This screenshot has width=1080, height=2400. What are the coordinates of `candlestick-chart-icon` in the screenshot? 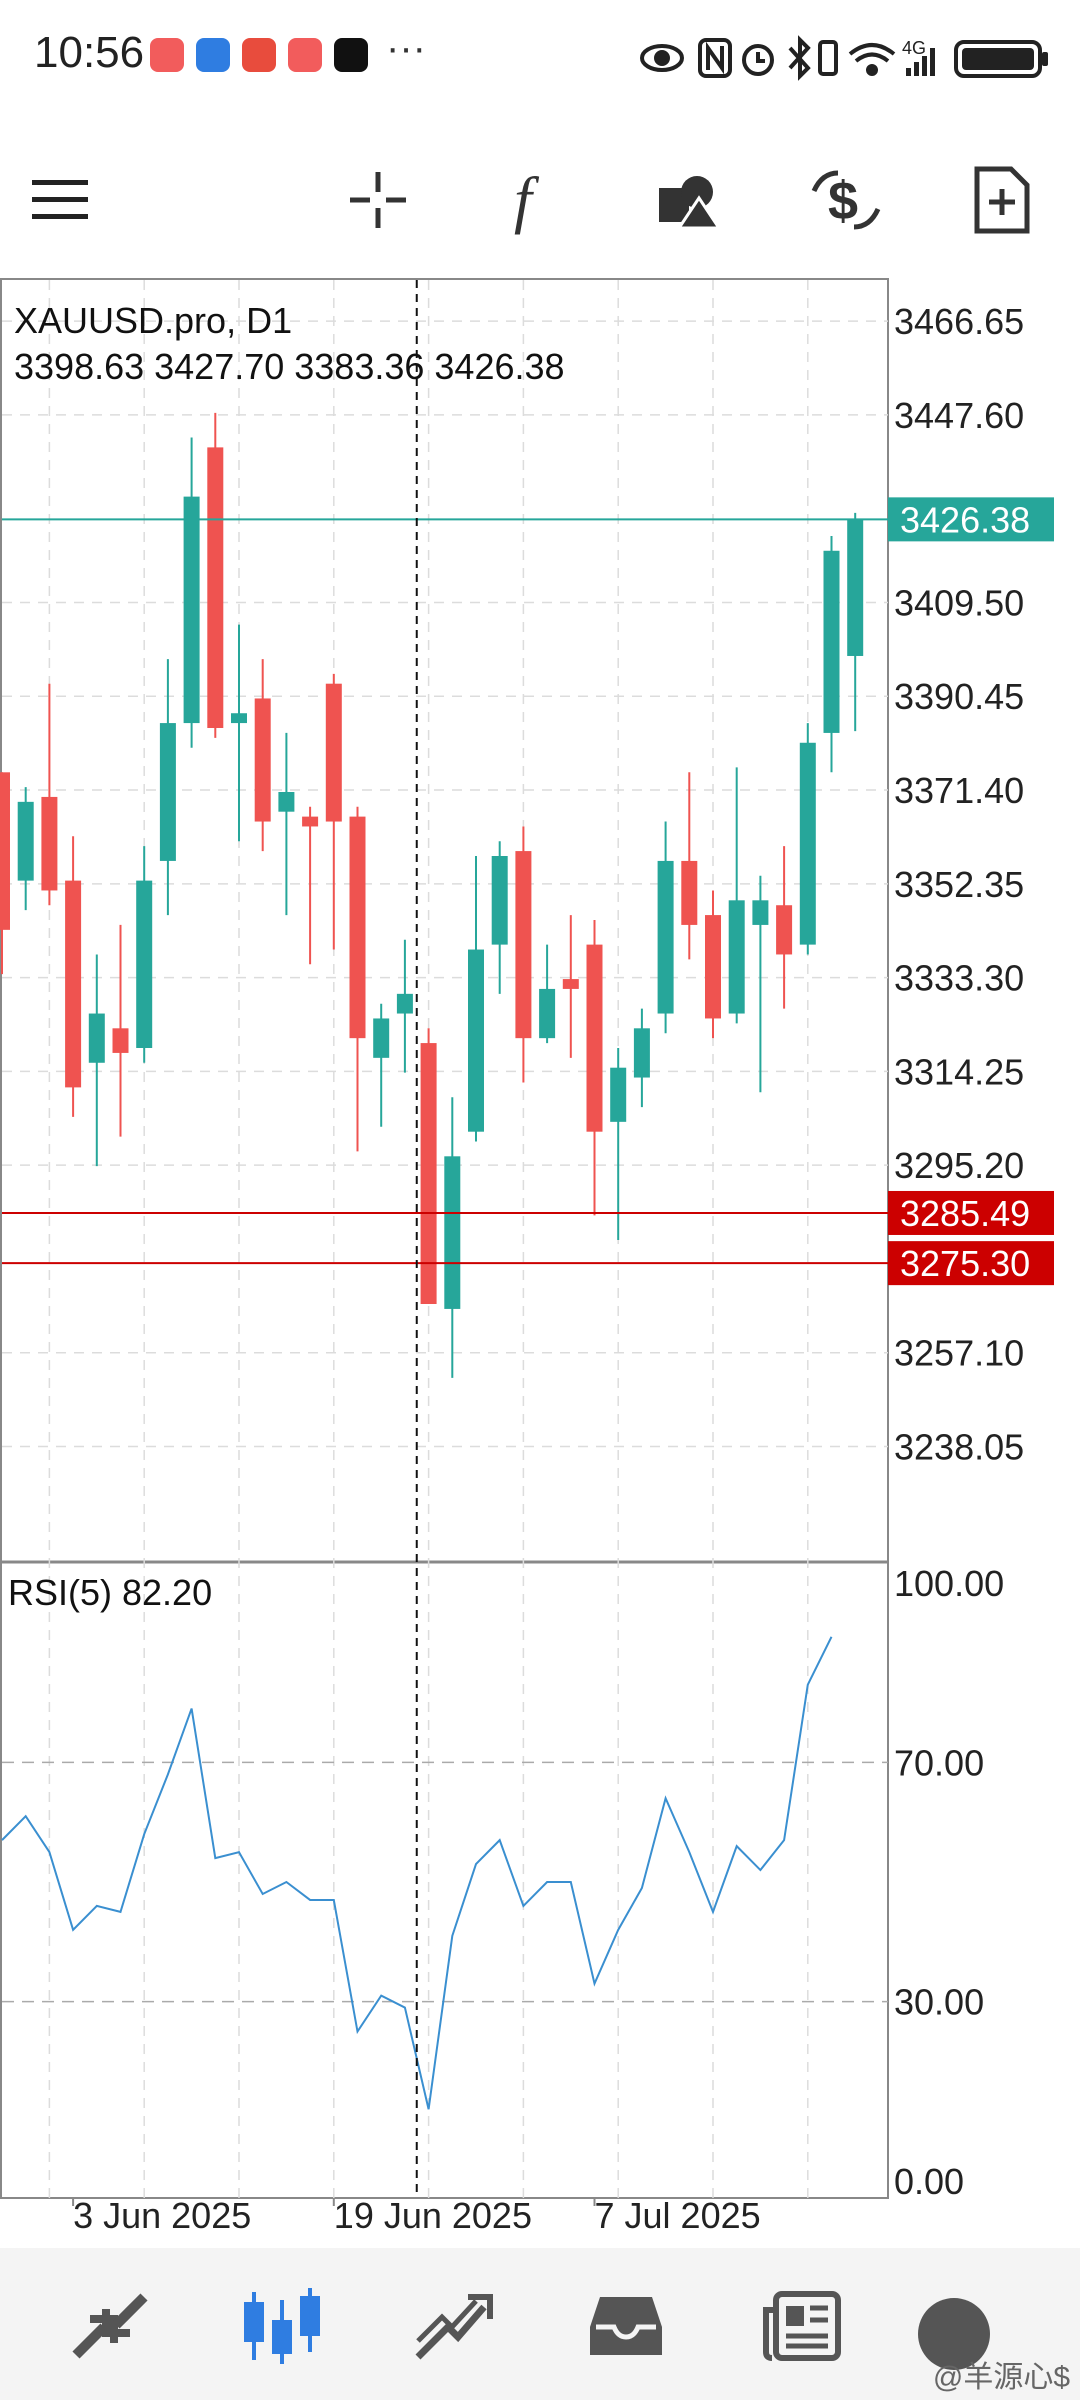 It's located at (282, 2326).